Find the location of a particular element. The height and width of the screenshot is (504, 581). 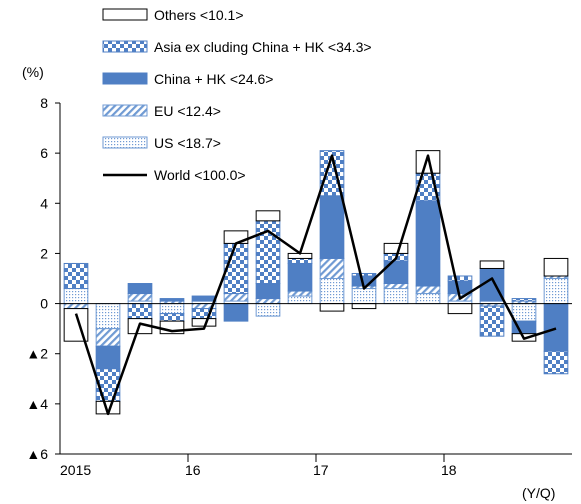

legend-item-others: Others <10.1> is located at coordinates (173, 15).